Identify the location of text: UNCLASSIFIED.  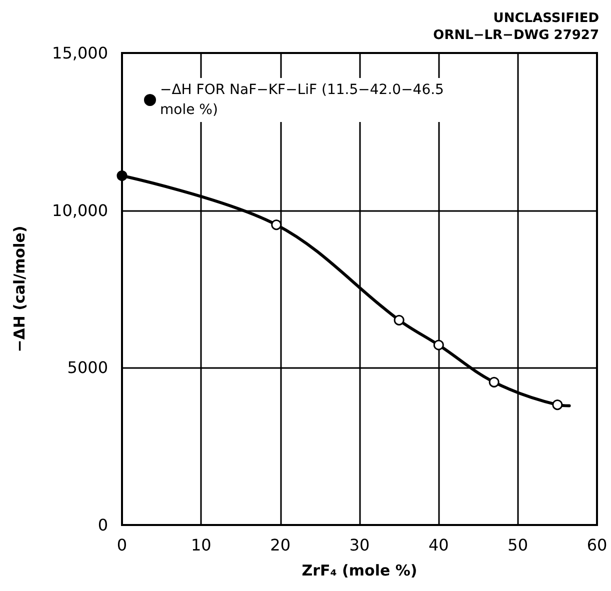
(546, 18).